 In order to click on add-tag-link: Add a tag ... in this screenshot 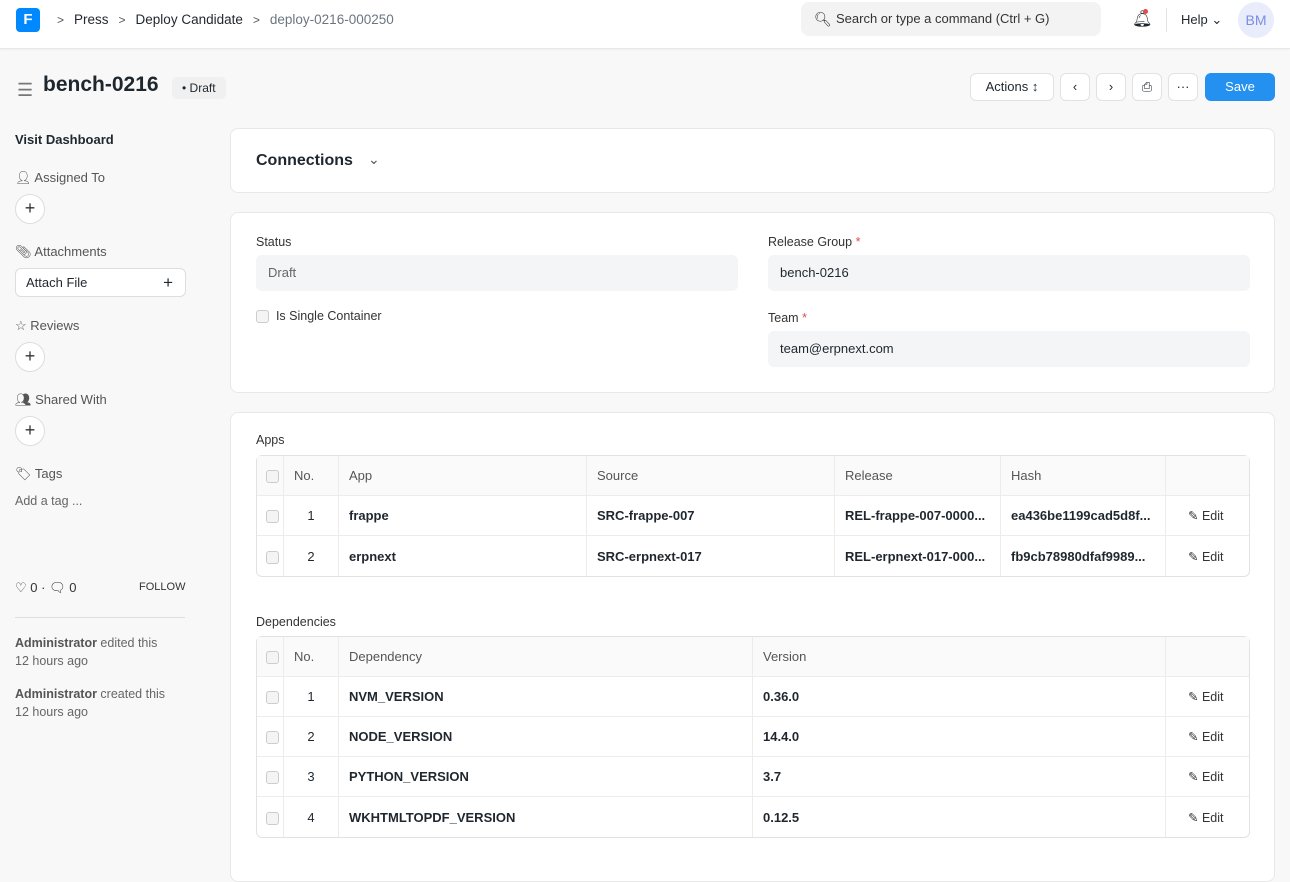, I will do `click(49, 501)`.